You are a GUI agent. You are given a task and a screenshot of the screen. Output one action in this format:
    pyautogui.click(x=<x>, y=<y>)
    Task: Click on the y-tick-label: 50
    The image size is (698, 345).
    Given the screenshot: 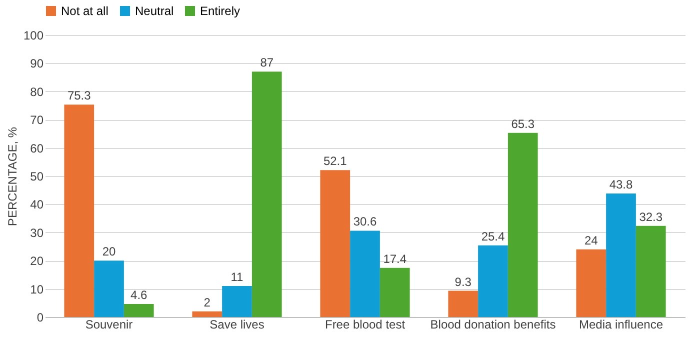 What is the action you would take?
    pyautogui.click(x=37, y=177)
    